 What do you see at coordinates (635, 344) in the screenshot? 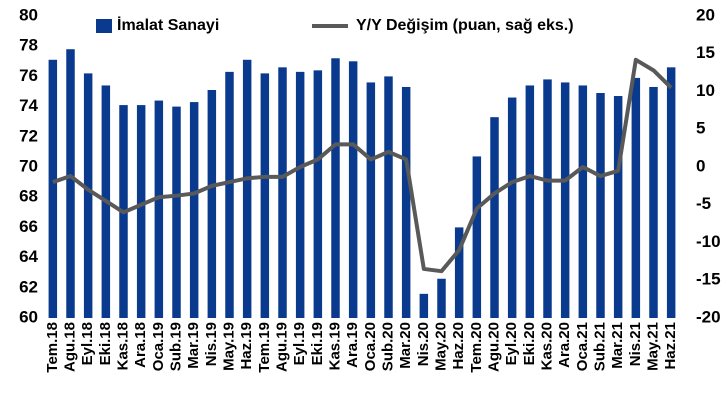
I see `x-tick-label: Nis.21` at bounding box center [635, 344].